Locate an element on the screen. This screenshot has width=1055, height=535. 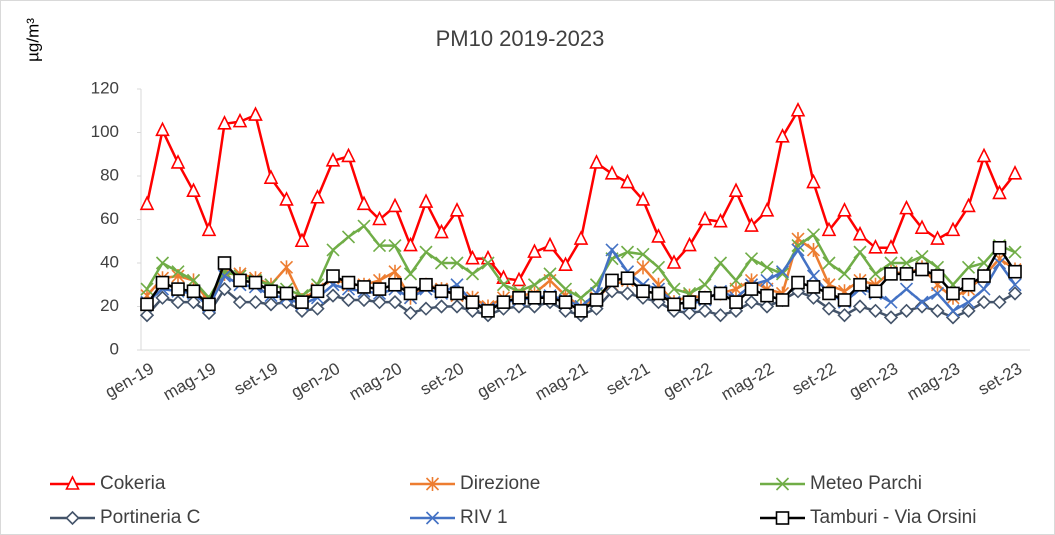
y-tick-label: 100 is located at coordinates (105, 131).